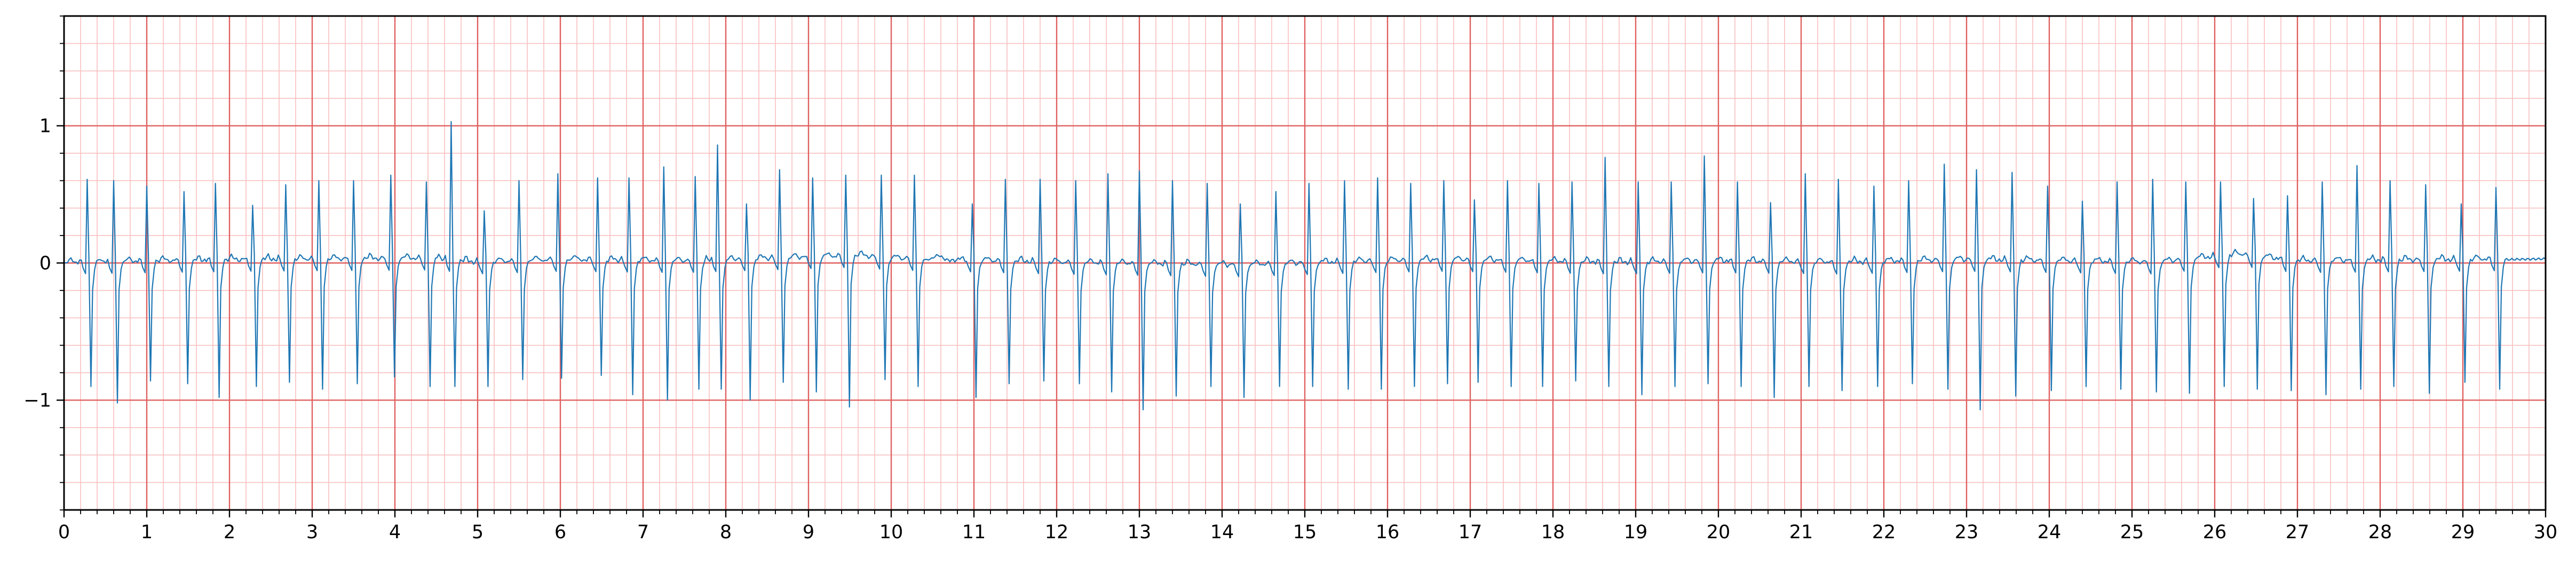 This screenshot has width=2576, height=566. I want to click on x-tick-label: 26, so click(2215, 532).